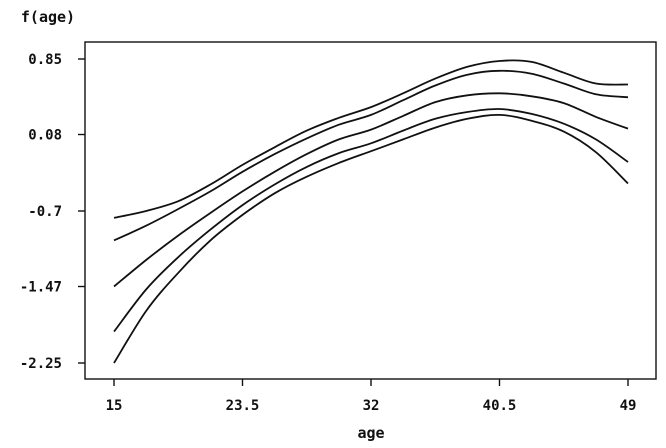  Describe the element at coordinates (114, 406) in the screenshot. I see `x-tick-label: 15` at that location.